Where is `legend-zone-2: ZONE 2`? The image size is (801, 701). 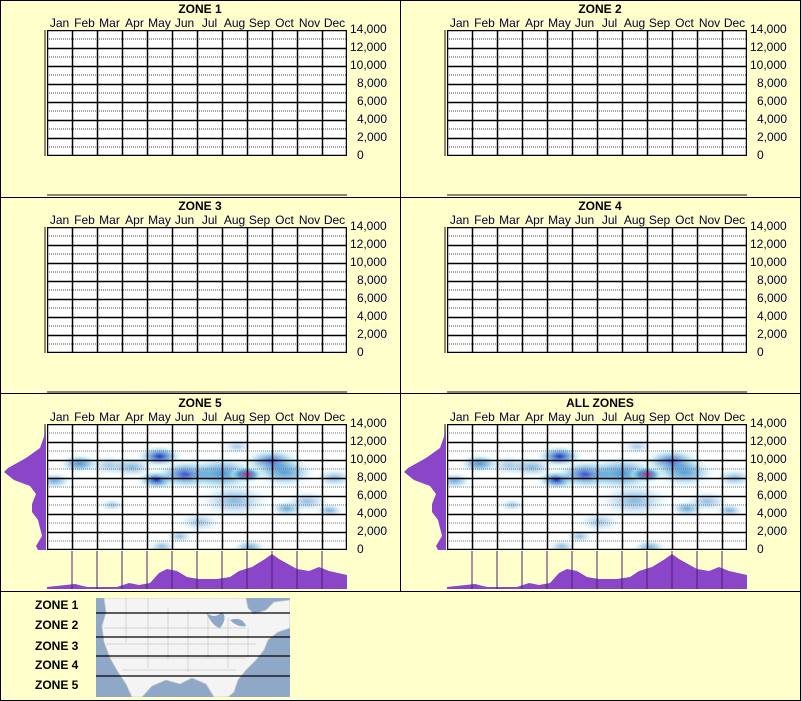
legend-zone-2: ZONE 2 is located at coordinates (57, 625).